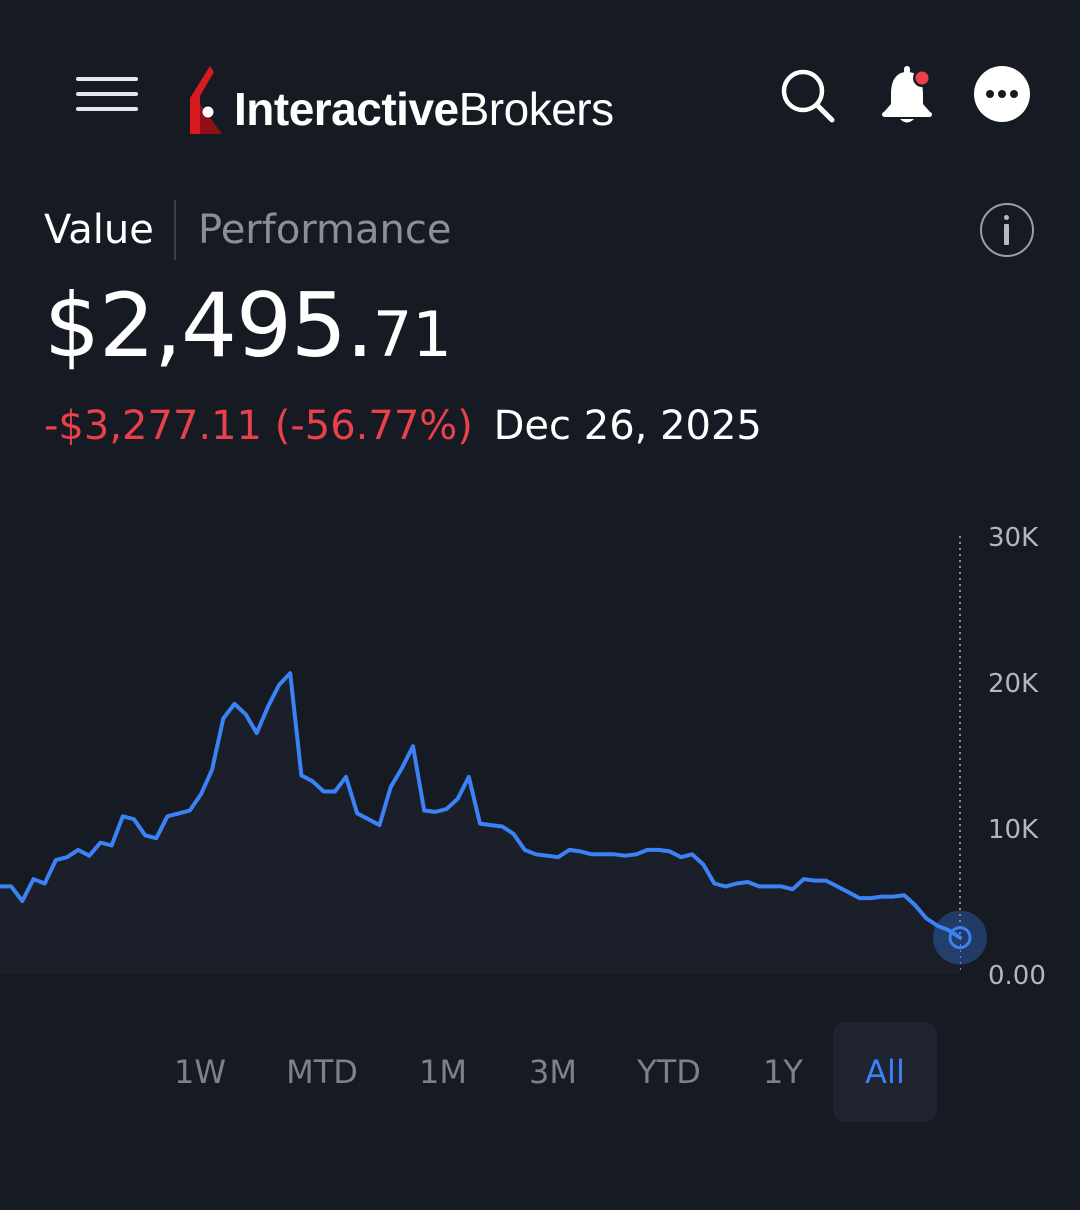  Describe the element at coordinates (783, 1072) in the screenshot. I see `range-1y: 1Y` at that location.